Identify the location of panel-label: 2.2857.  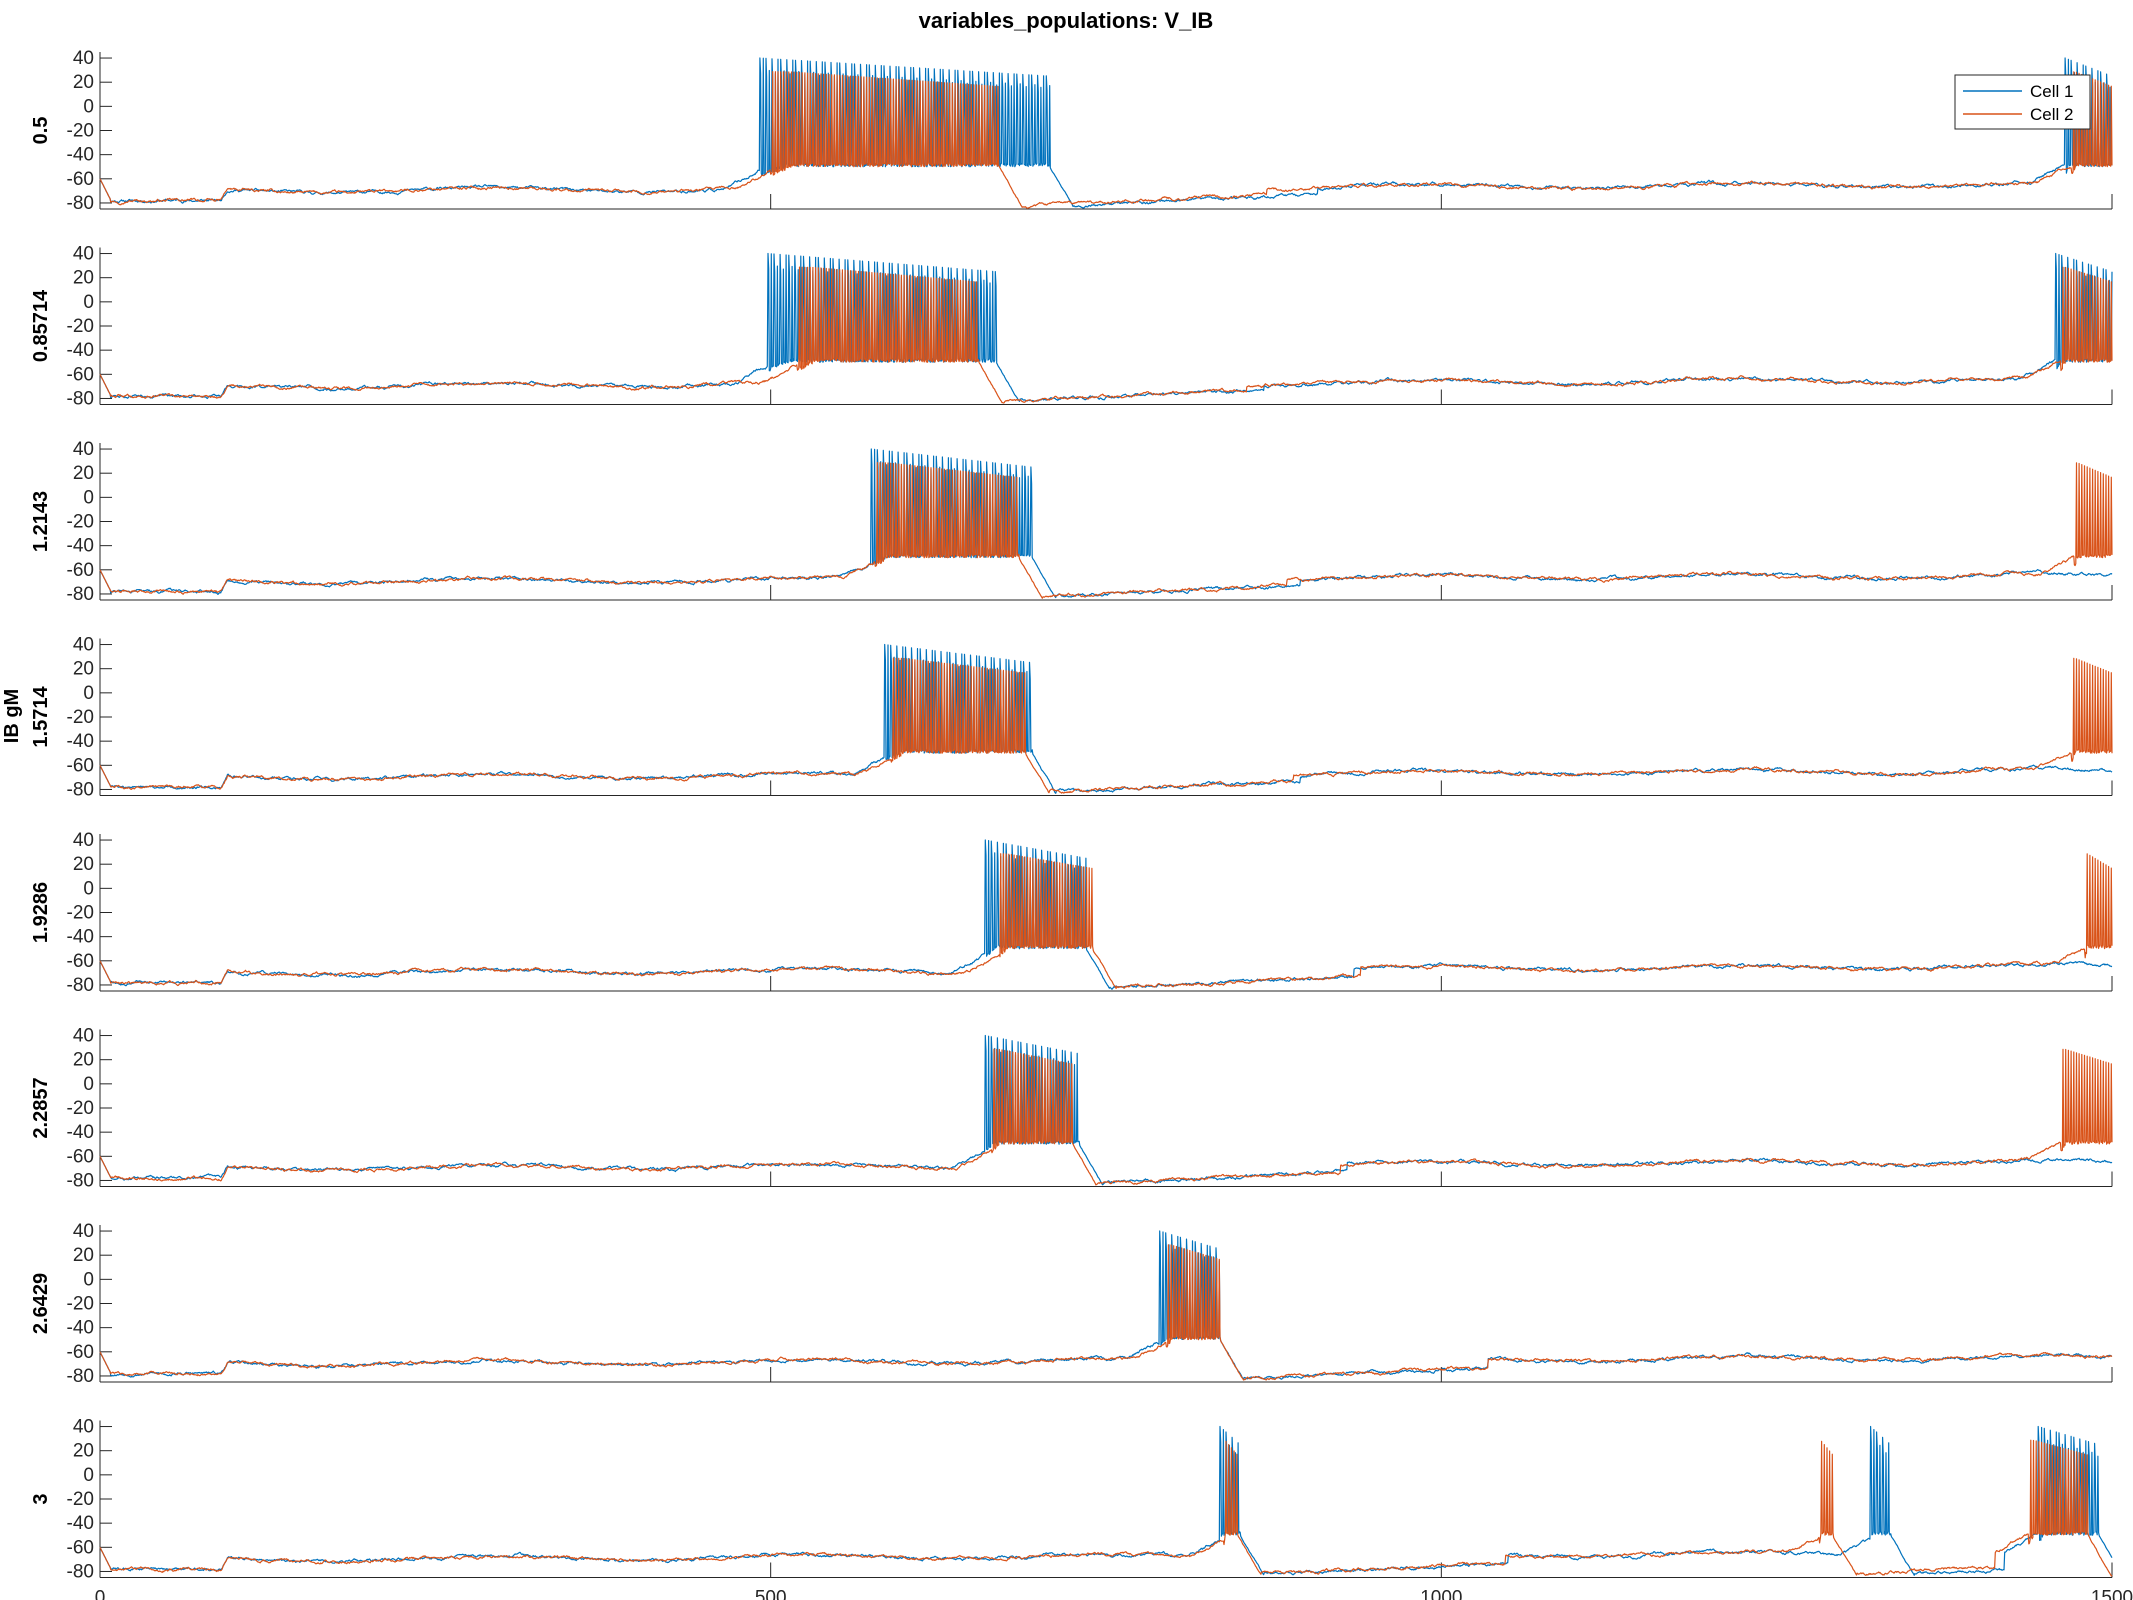
(41, 1107).